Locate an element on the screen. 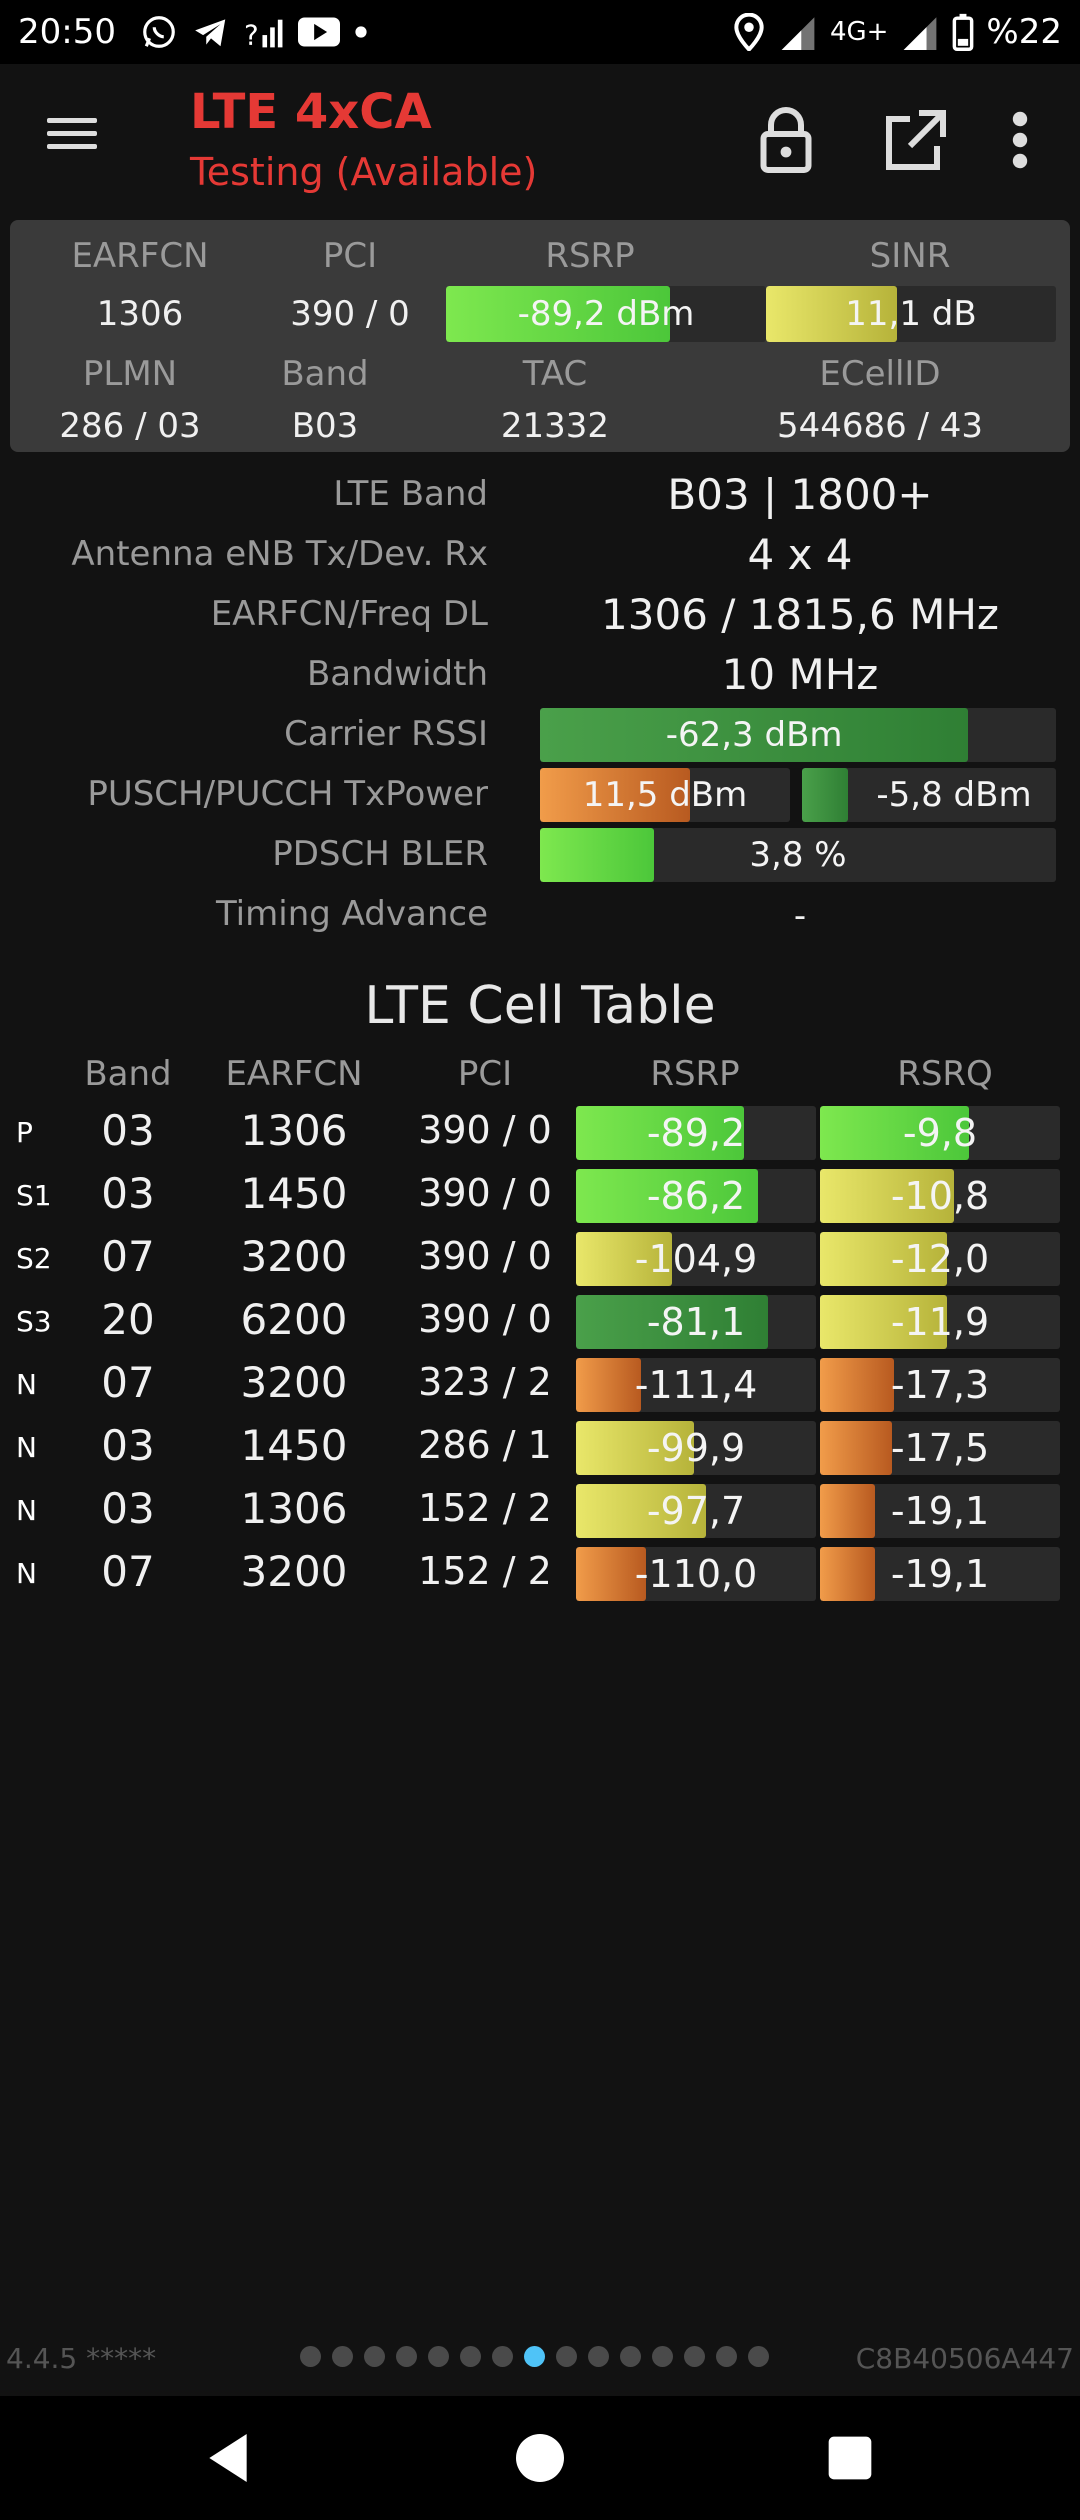  tac-label: TAC is located at coordinates (555, 374).